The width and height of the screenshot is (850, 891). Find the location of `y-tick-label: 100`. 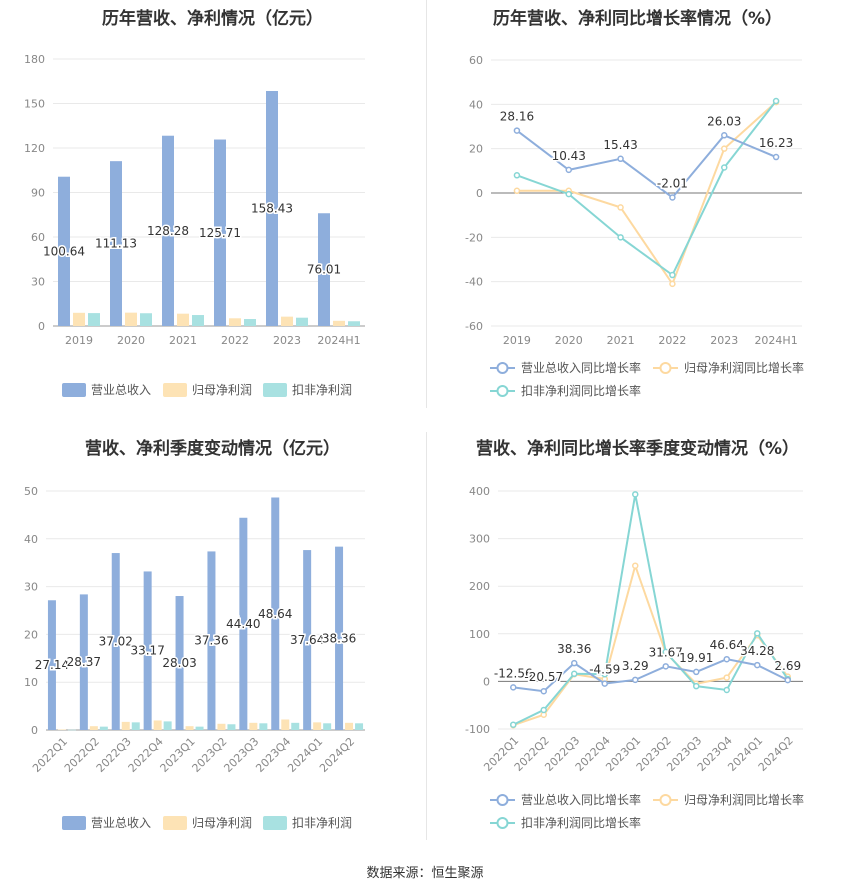

y-tick-label: 100 is located at coordinates (479, 634).